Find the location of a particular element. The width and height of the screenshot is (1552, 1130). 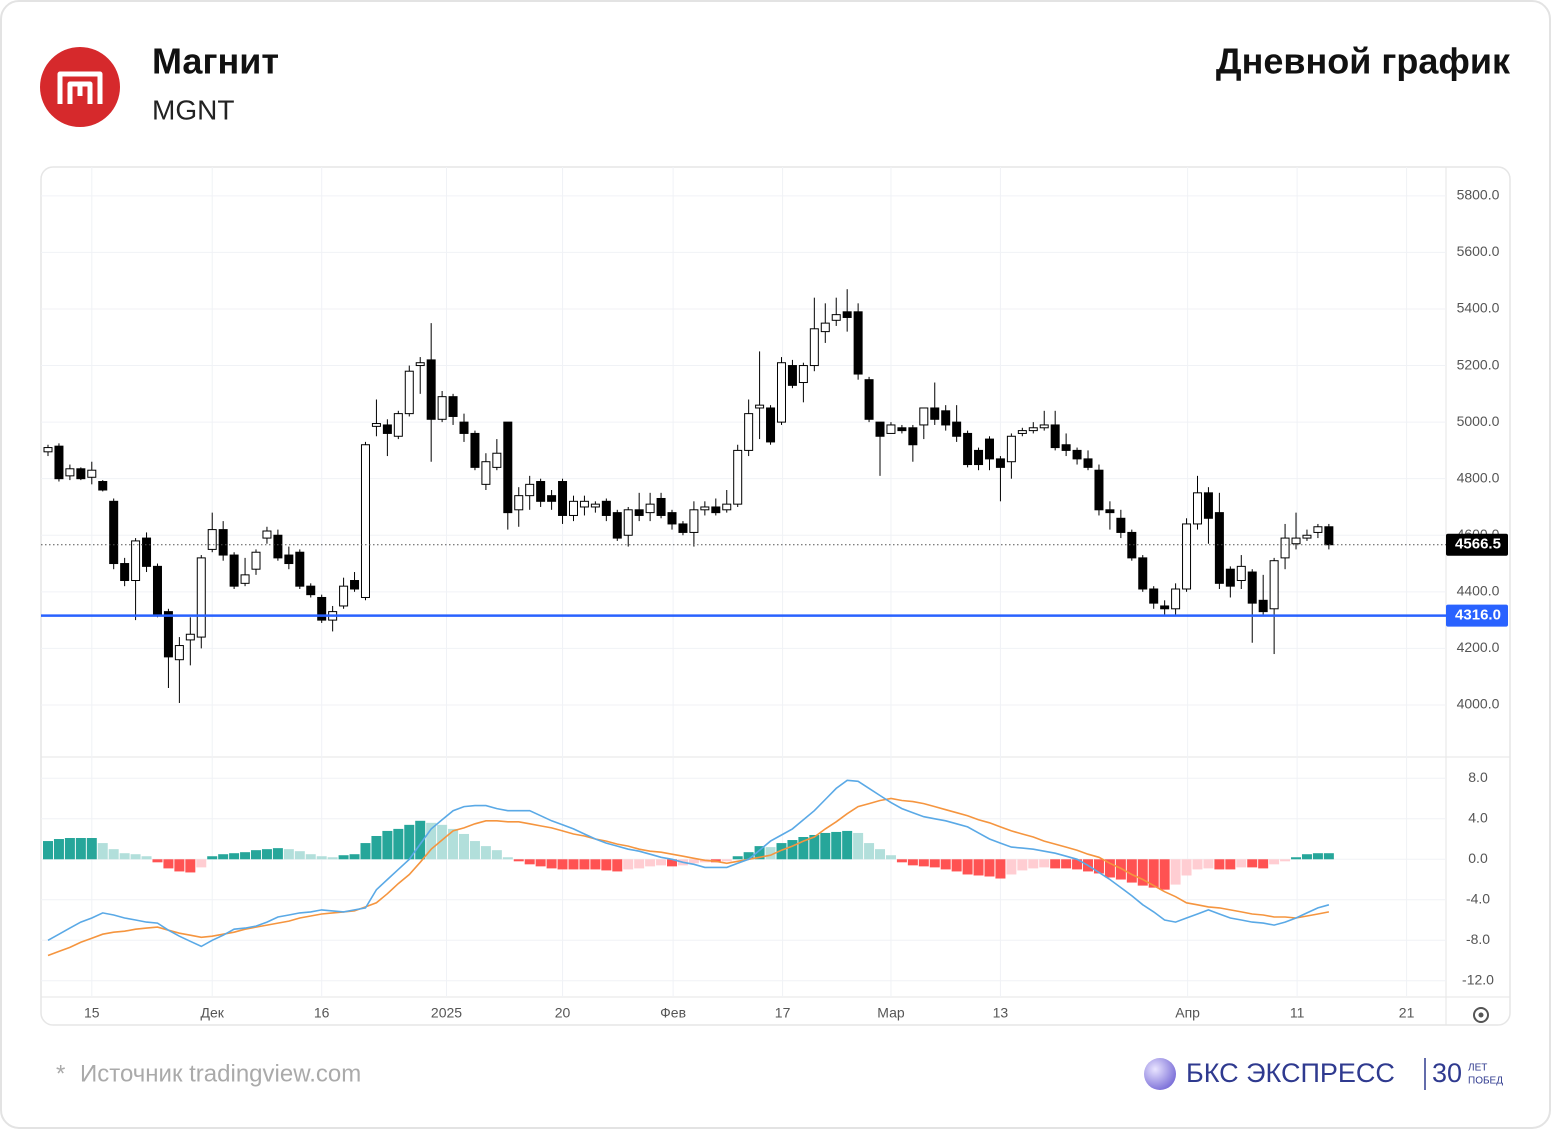

settings-icon is located at coordinates (1481, 1015).